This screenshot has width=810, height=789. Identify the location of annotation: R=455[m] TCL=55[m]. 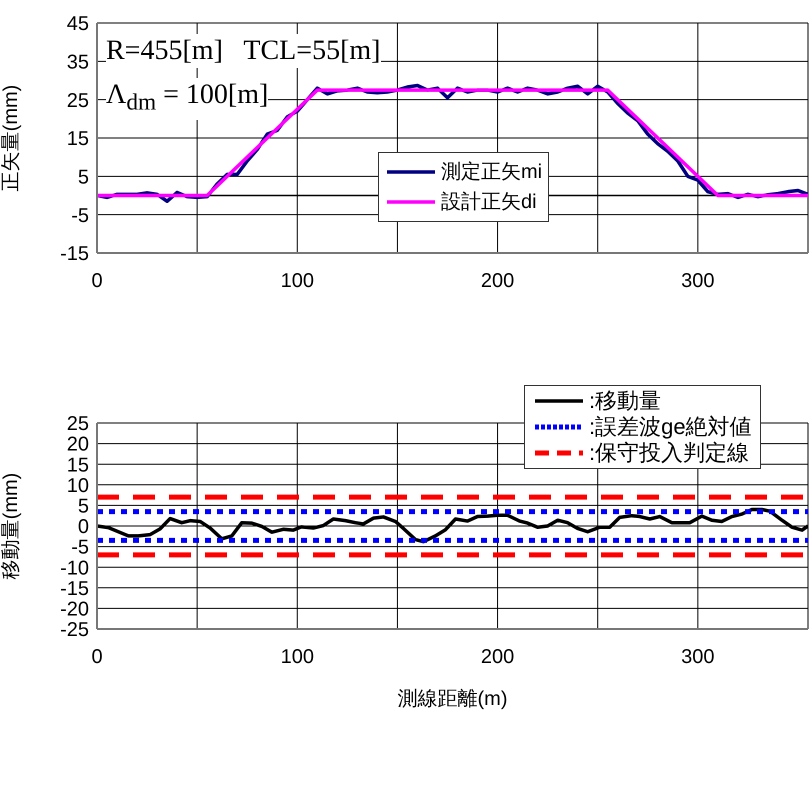
(243, 51).